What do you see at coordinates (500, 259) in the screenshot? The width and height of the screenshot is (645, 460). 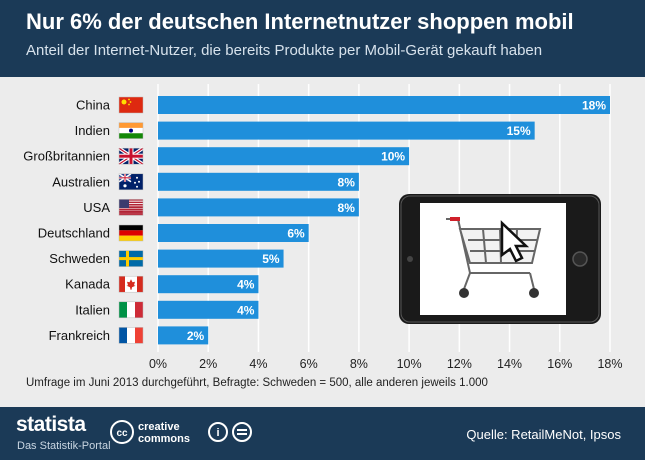 I see `tablet-shopping-cart-icon` at bounding box center [500, 259].